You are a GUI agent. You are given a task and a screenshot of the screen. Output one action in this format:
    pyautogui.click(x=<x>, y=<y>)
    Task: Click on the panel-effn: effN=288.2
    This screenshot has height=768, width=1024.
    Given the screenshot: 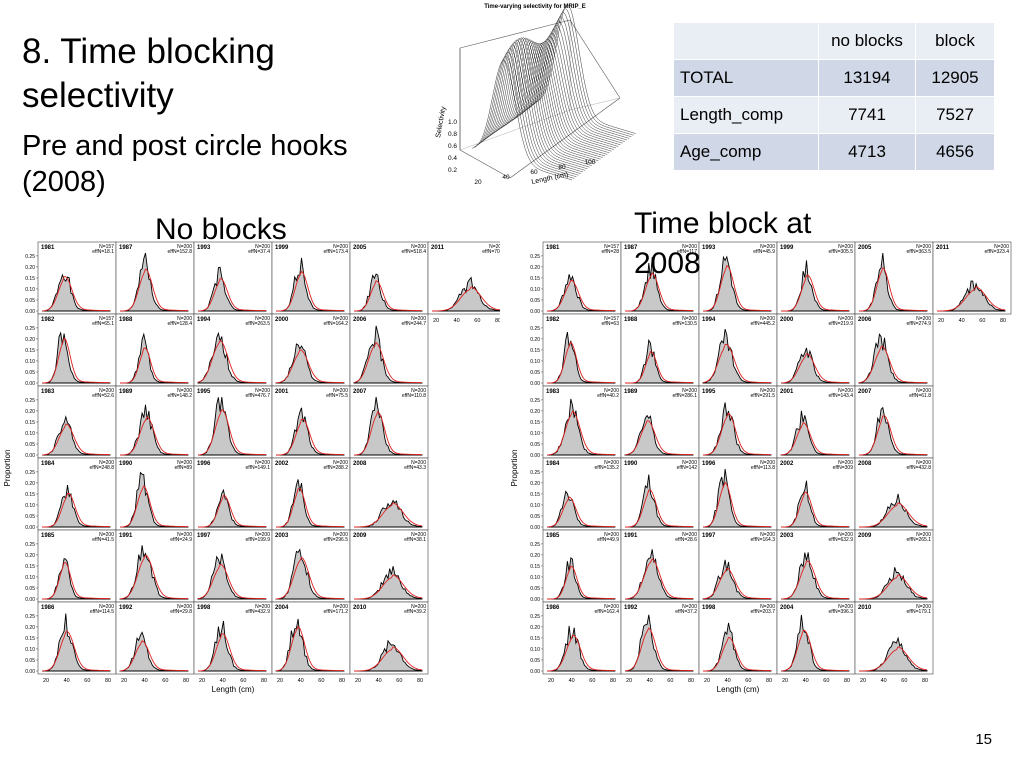 What is the action you would take?
    pyautogui.click(x=335, y=468)
    